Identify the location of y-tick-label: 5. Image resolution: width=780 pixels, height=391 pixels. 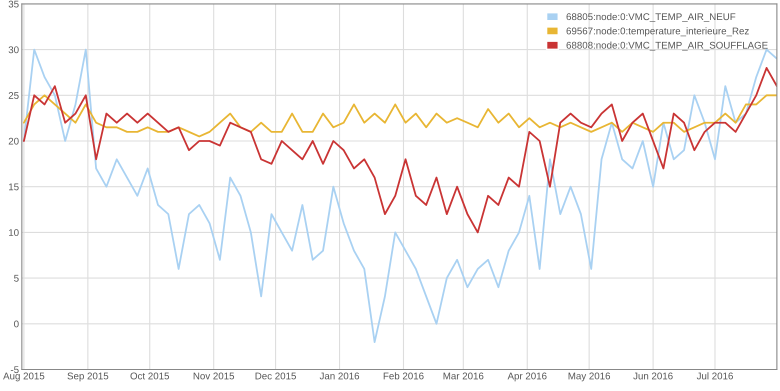
(16, 278).